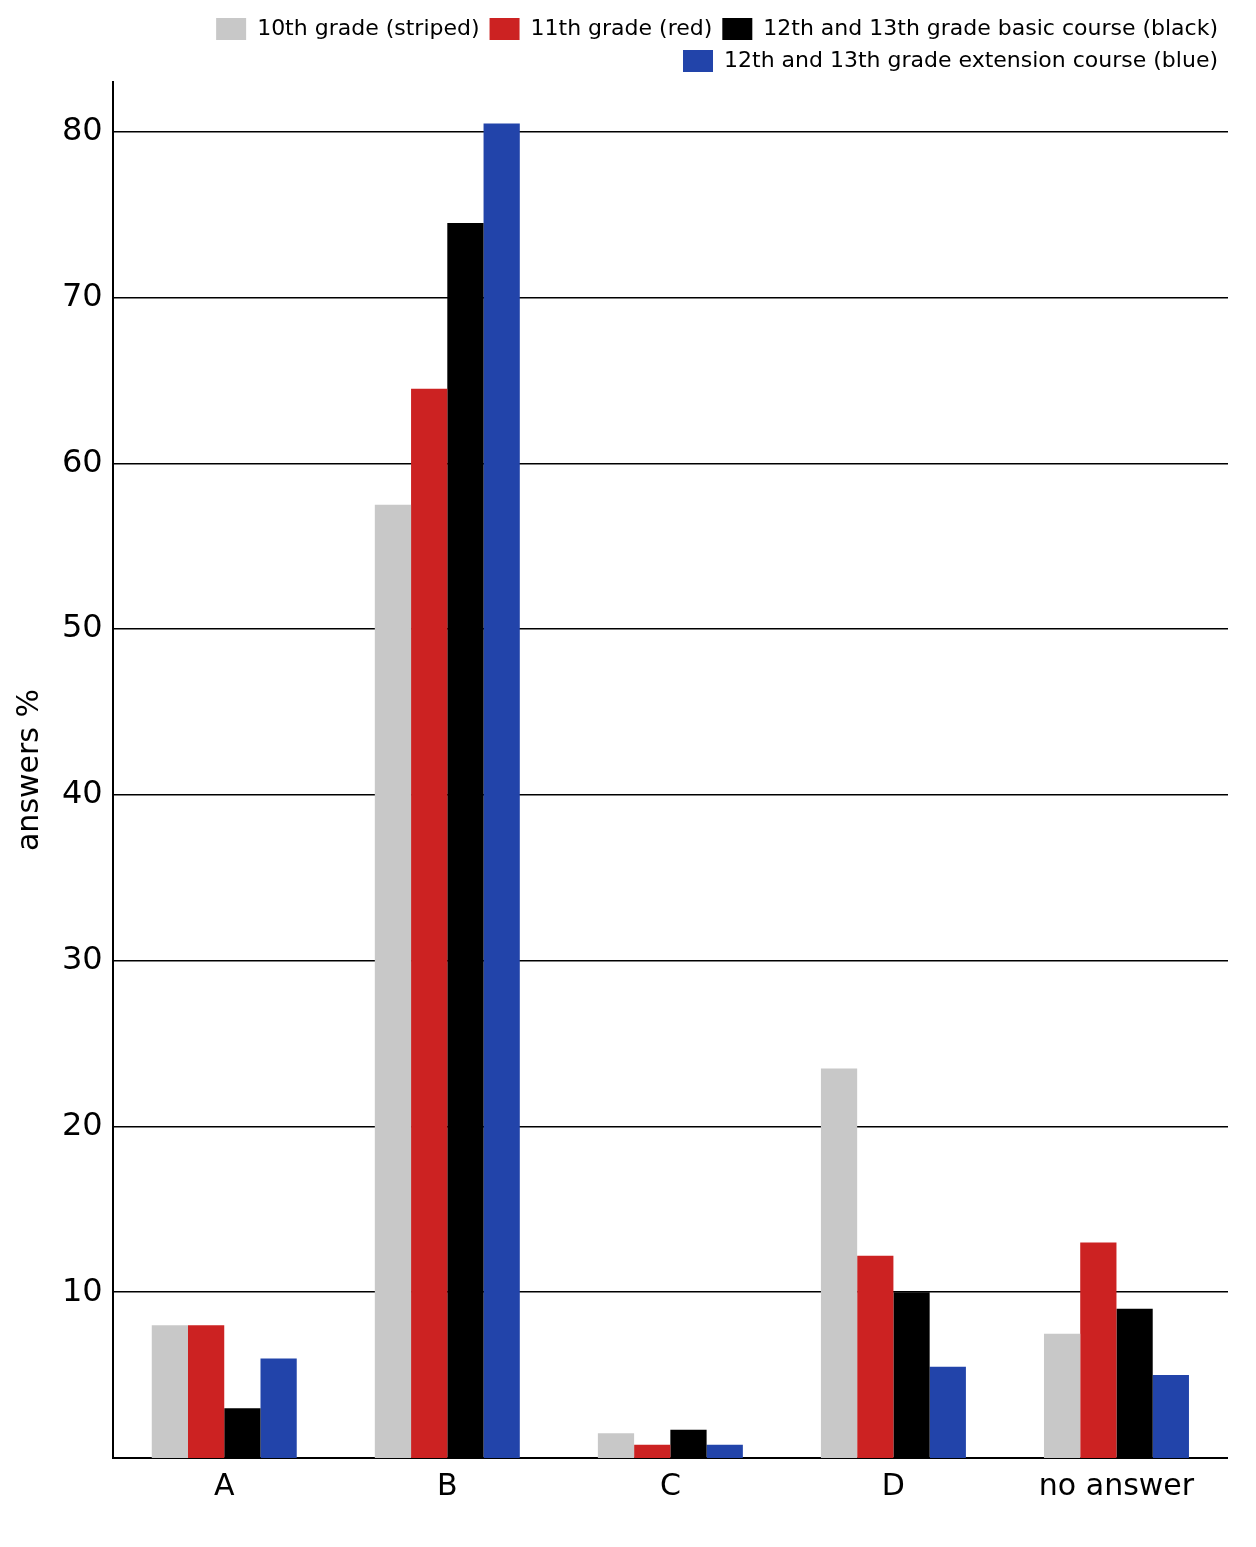  I want to click on x-tick-label: no answer, so click(1116, 1484).